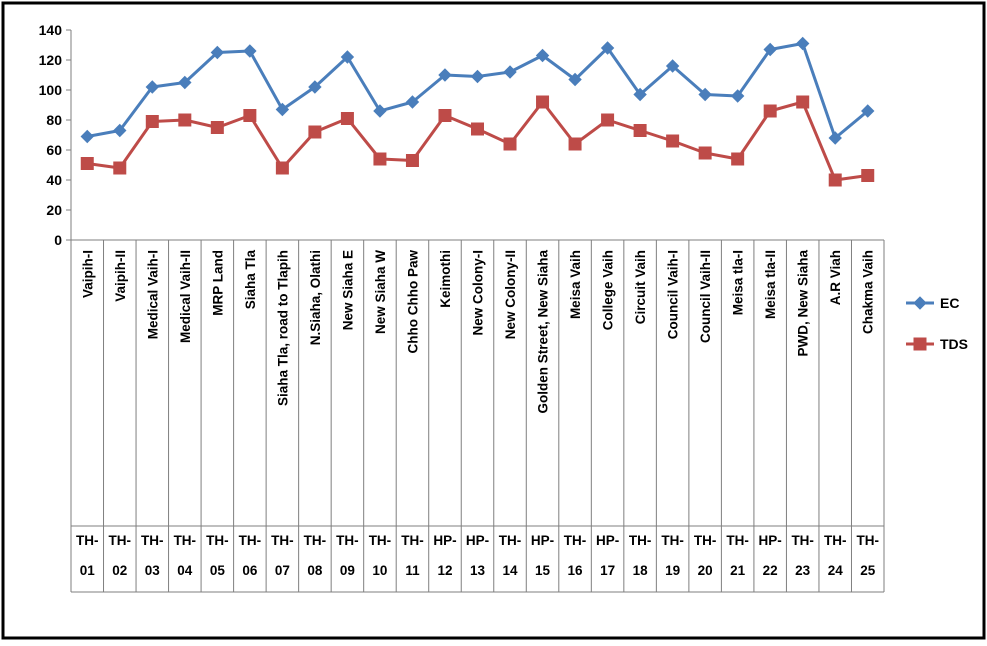 The width and height of the screenshot is (987, 646). Describe the element at coordinates (770, 570) in the screenshot. I see `category-code-number: 22` at that location.